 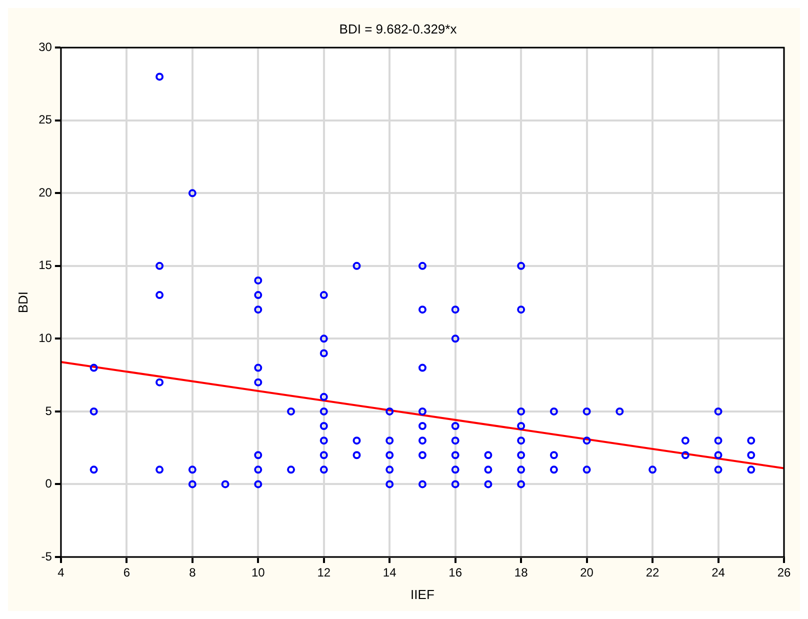 I want to click on y-tick-label: -5, so click(x=46, y=556).